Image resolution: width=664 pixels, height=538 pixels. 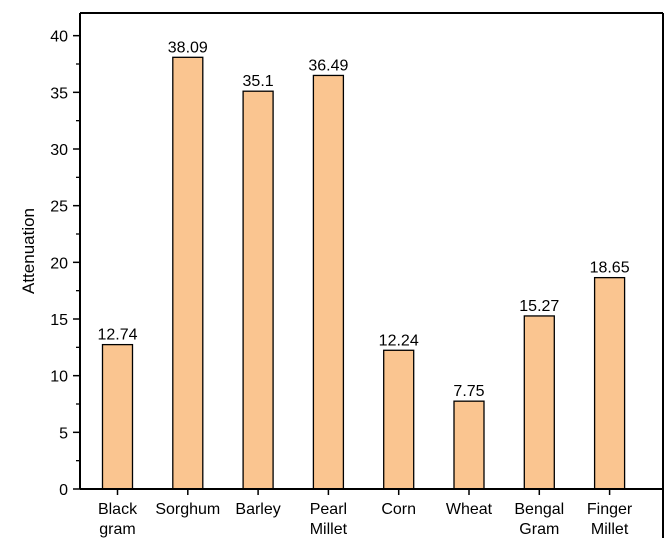 What do you see at coordinates (328, 509) in the screenshot?
I see `x-tick-label: Pearl` at bounding box center [328, 509].